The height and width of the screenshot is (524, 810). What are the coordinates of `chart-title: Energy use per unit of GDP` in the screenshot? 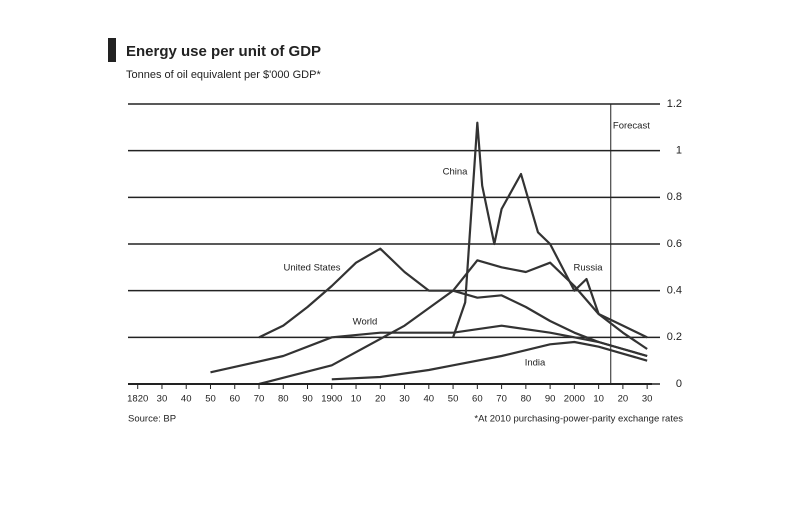 It's located at (223, 51).